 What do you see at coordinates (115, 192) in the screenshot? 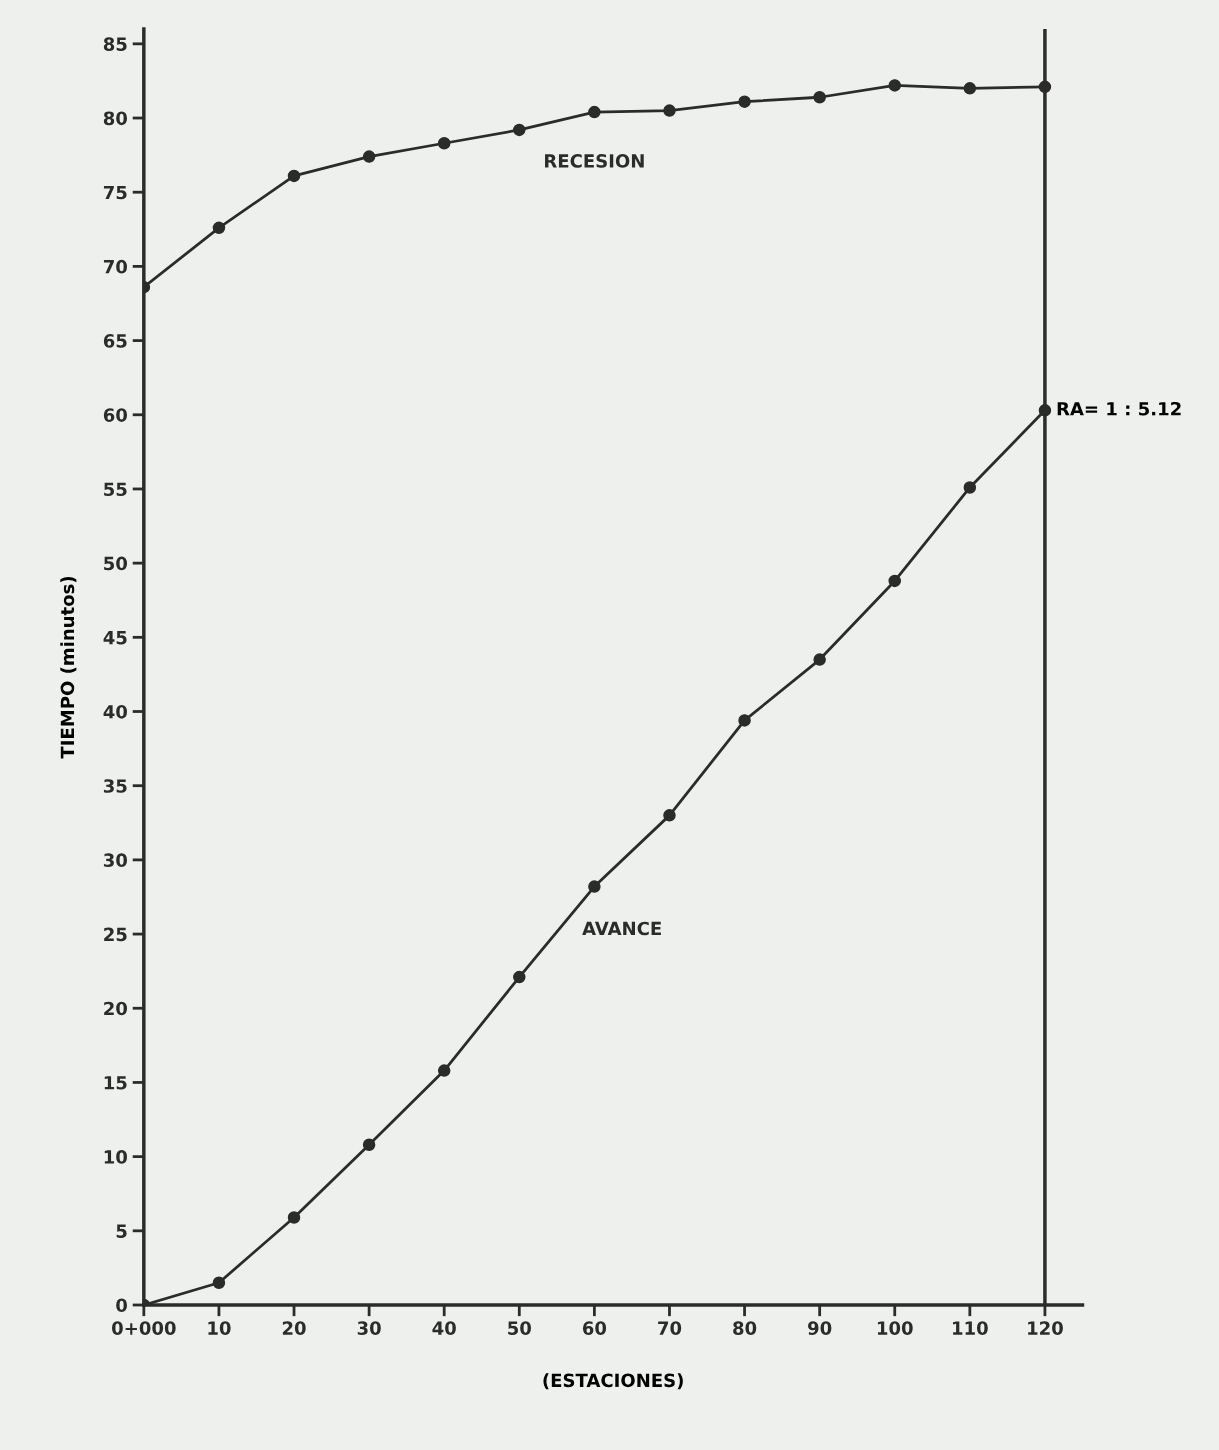
I see `y-tick-label: 75` at bounding box center [115, 192].